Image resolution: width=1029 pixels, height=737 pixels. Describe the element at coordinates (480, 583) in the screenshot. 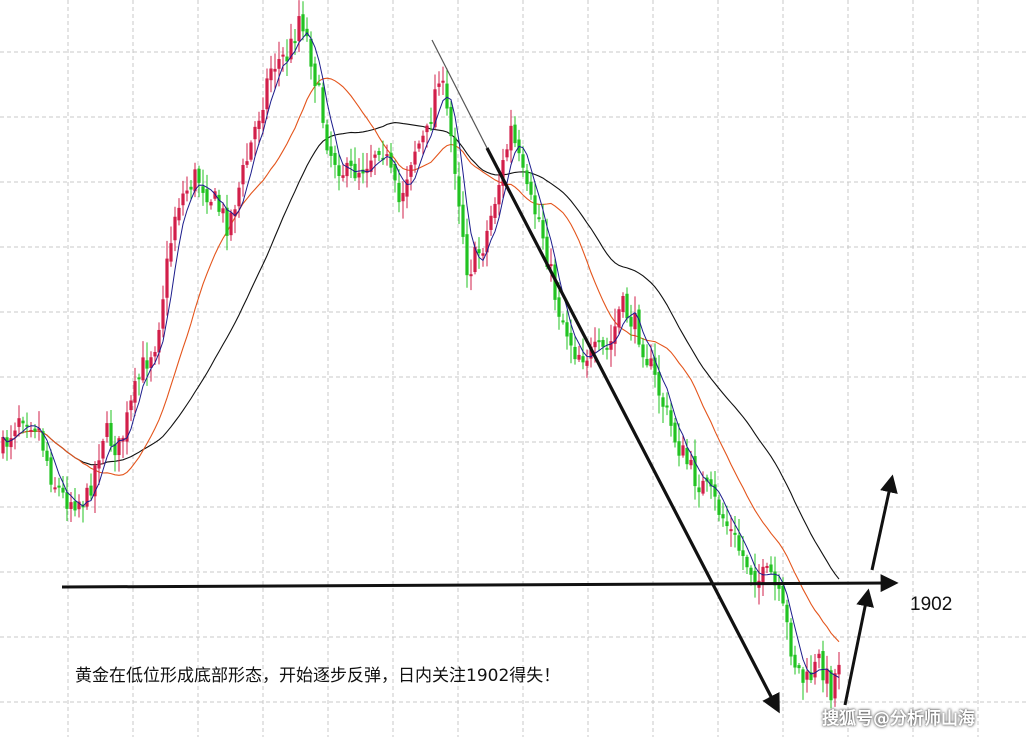

I see `support-line-arrow` at that location.